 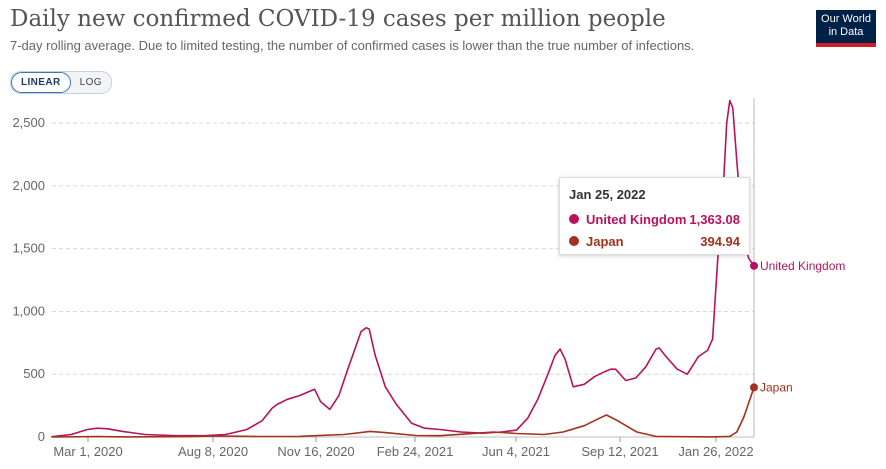 What do you see at coordinates (715, 451) in the screenshot?
I see `x-tick-label: Jan 26, 2022` at bounding box center [715, 451].